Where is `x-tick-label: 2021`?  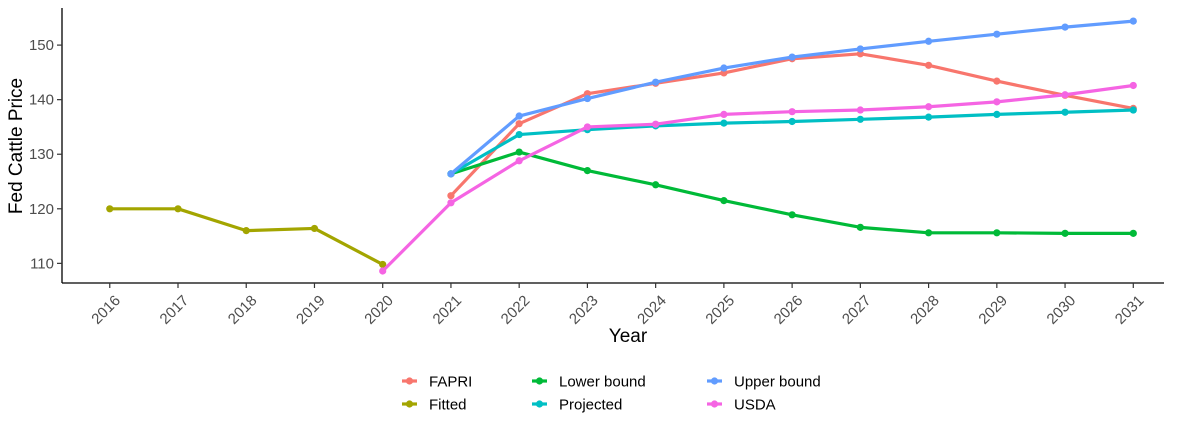
x-tick-label: 2021 is located at coordinates (448, 310).